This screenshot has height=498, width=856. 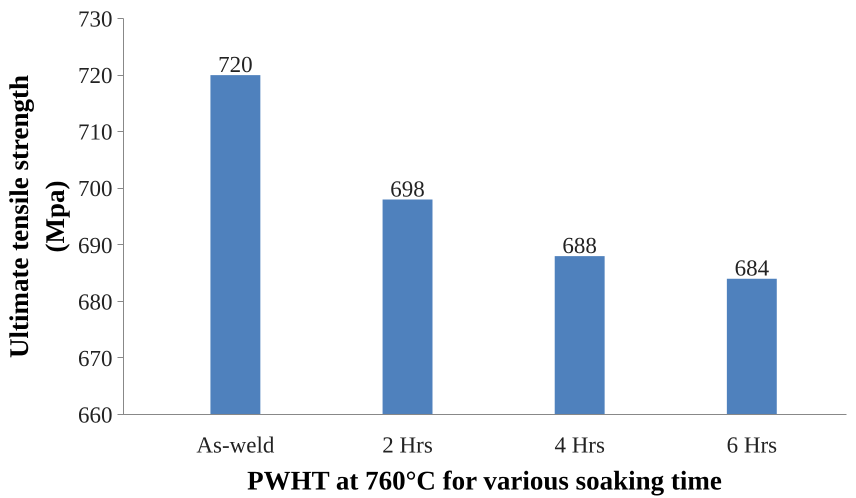 I want to click on data-label: 684, so click(x=752, y=268).